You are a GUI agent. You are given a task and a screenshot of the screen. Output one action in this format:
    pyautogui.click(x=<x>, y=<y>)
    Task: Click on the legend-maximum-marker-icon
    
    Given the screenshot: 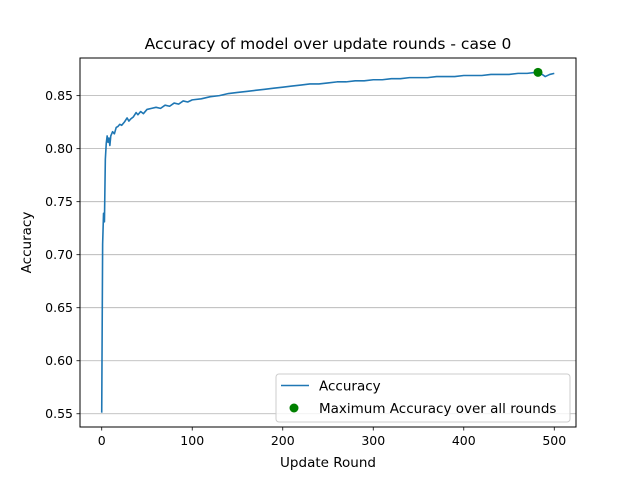 What is the action you would take?
    pyautogui.click(x=294, y=408)
    